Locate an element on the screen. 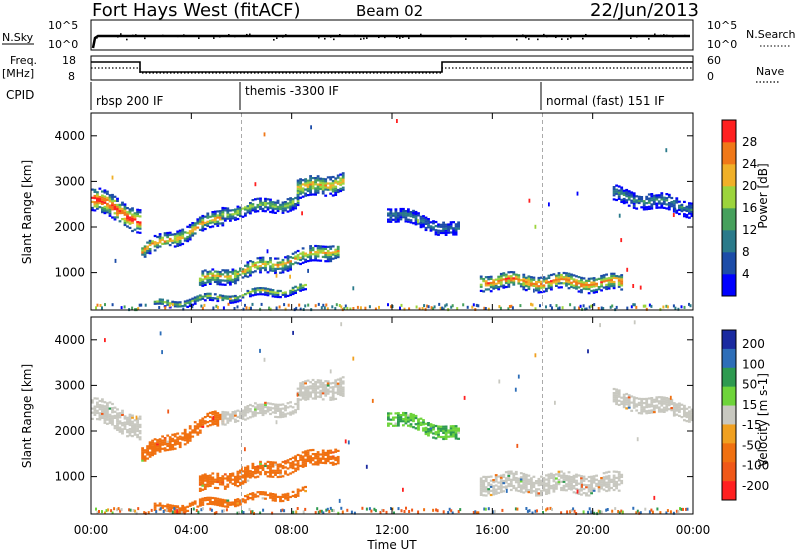  colorbar-tick-label: 4 is located at coordinates (746, 274).